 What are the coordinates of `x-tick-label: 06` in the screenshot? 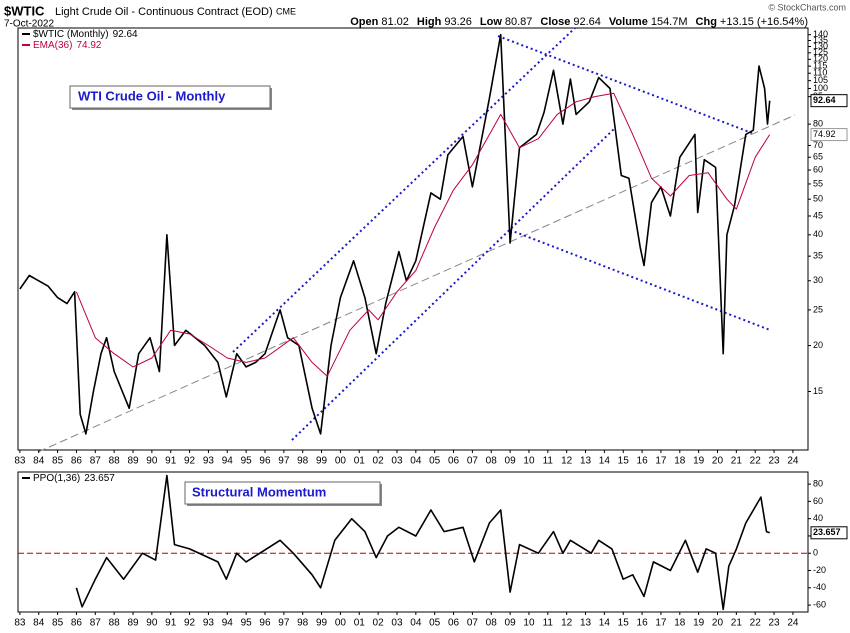 It's located at (454, 623).